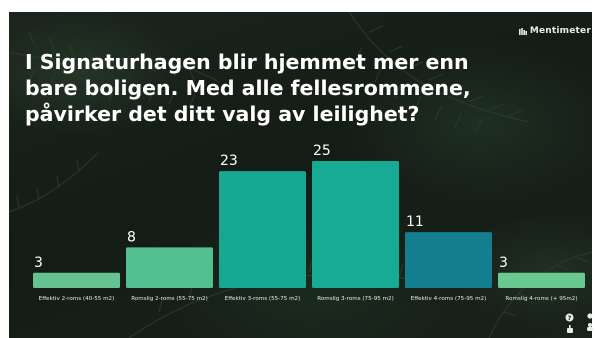 The width and height of the screenshot is (595, 338). What do you see at coordinates (229, 161) in the screenshot?
I see `bar-value-3: 23` at bounding box center [229, 161].